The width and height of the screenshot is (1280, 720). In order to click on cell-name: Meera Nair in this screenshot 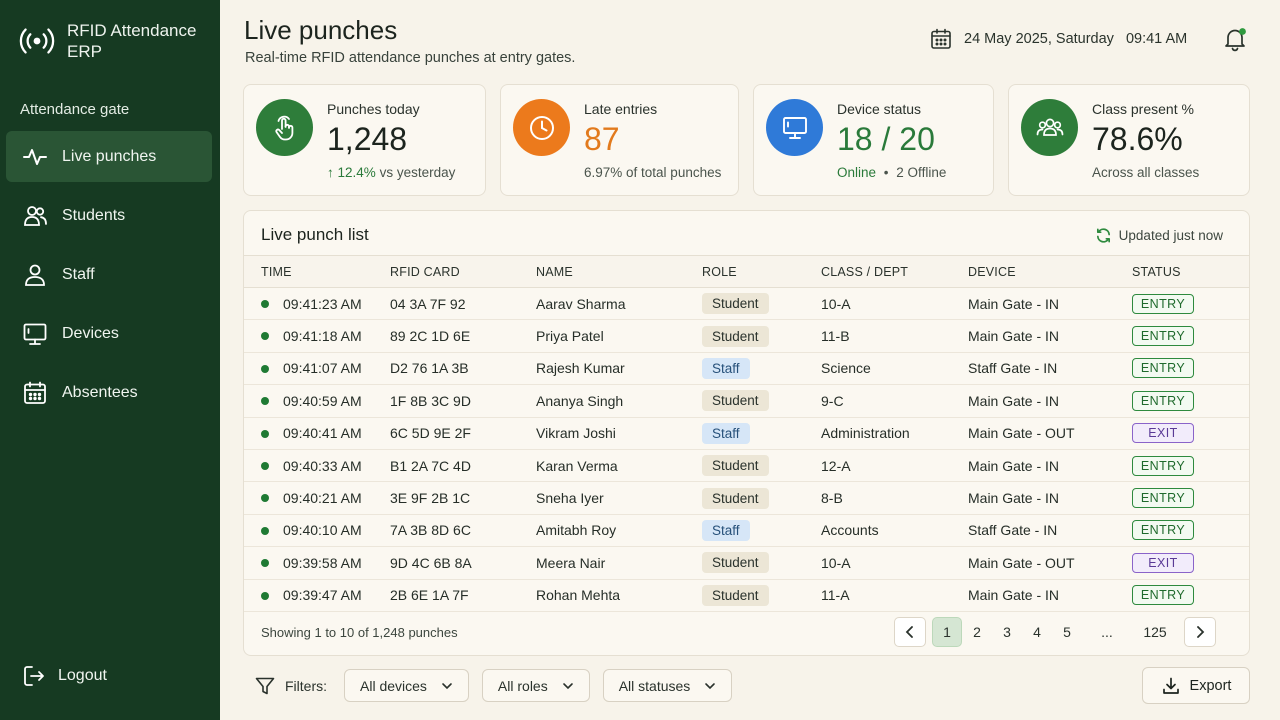, I will do `click(619, 563)`.